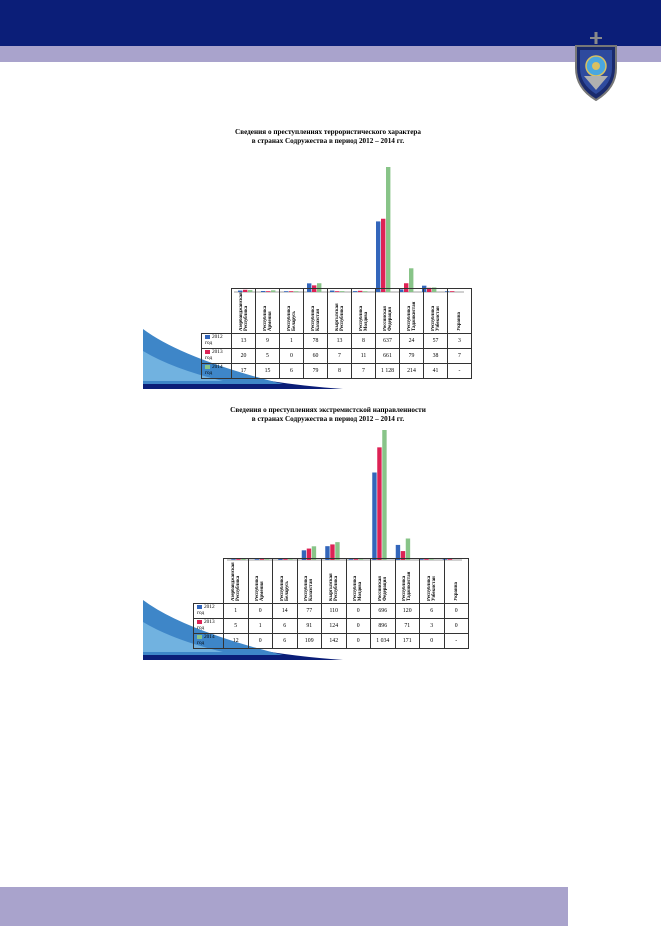  I want to click on category-header: Украина, so click(456, 581).